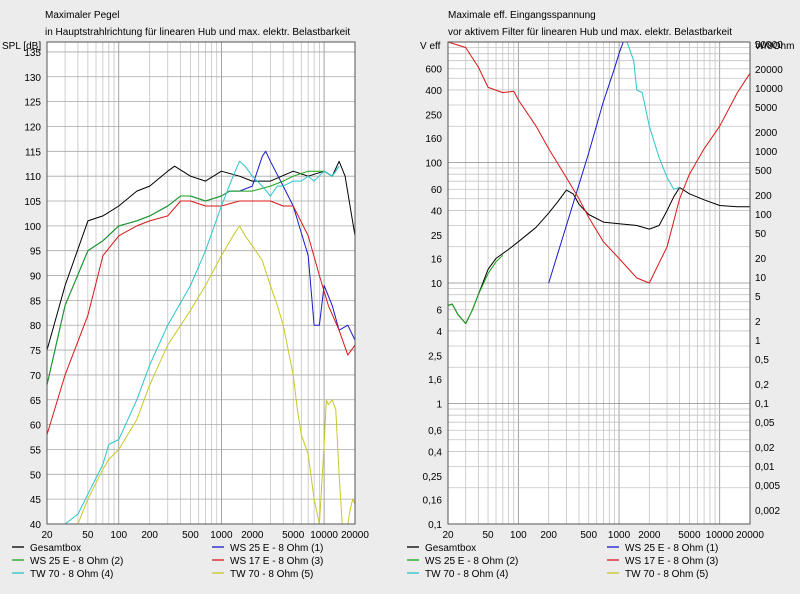 The image size is (800, 594). What do you see at coordinates (36, 500) in the screenshot?
I see `y-tick-label: 45` at bounding box center [36, 500].